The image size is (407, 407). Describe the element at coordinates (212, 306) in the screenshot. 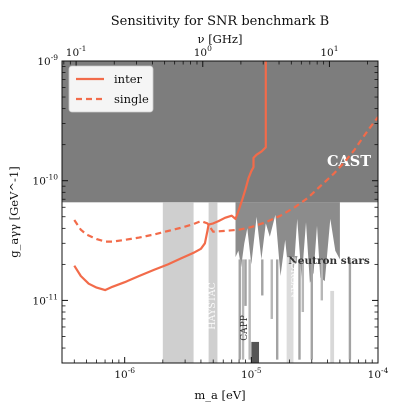

I see `annotation-haystac: HAYSTAC` at that location.